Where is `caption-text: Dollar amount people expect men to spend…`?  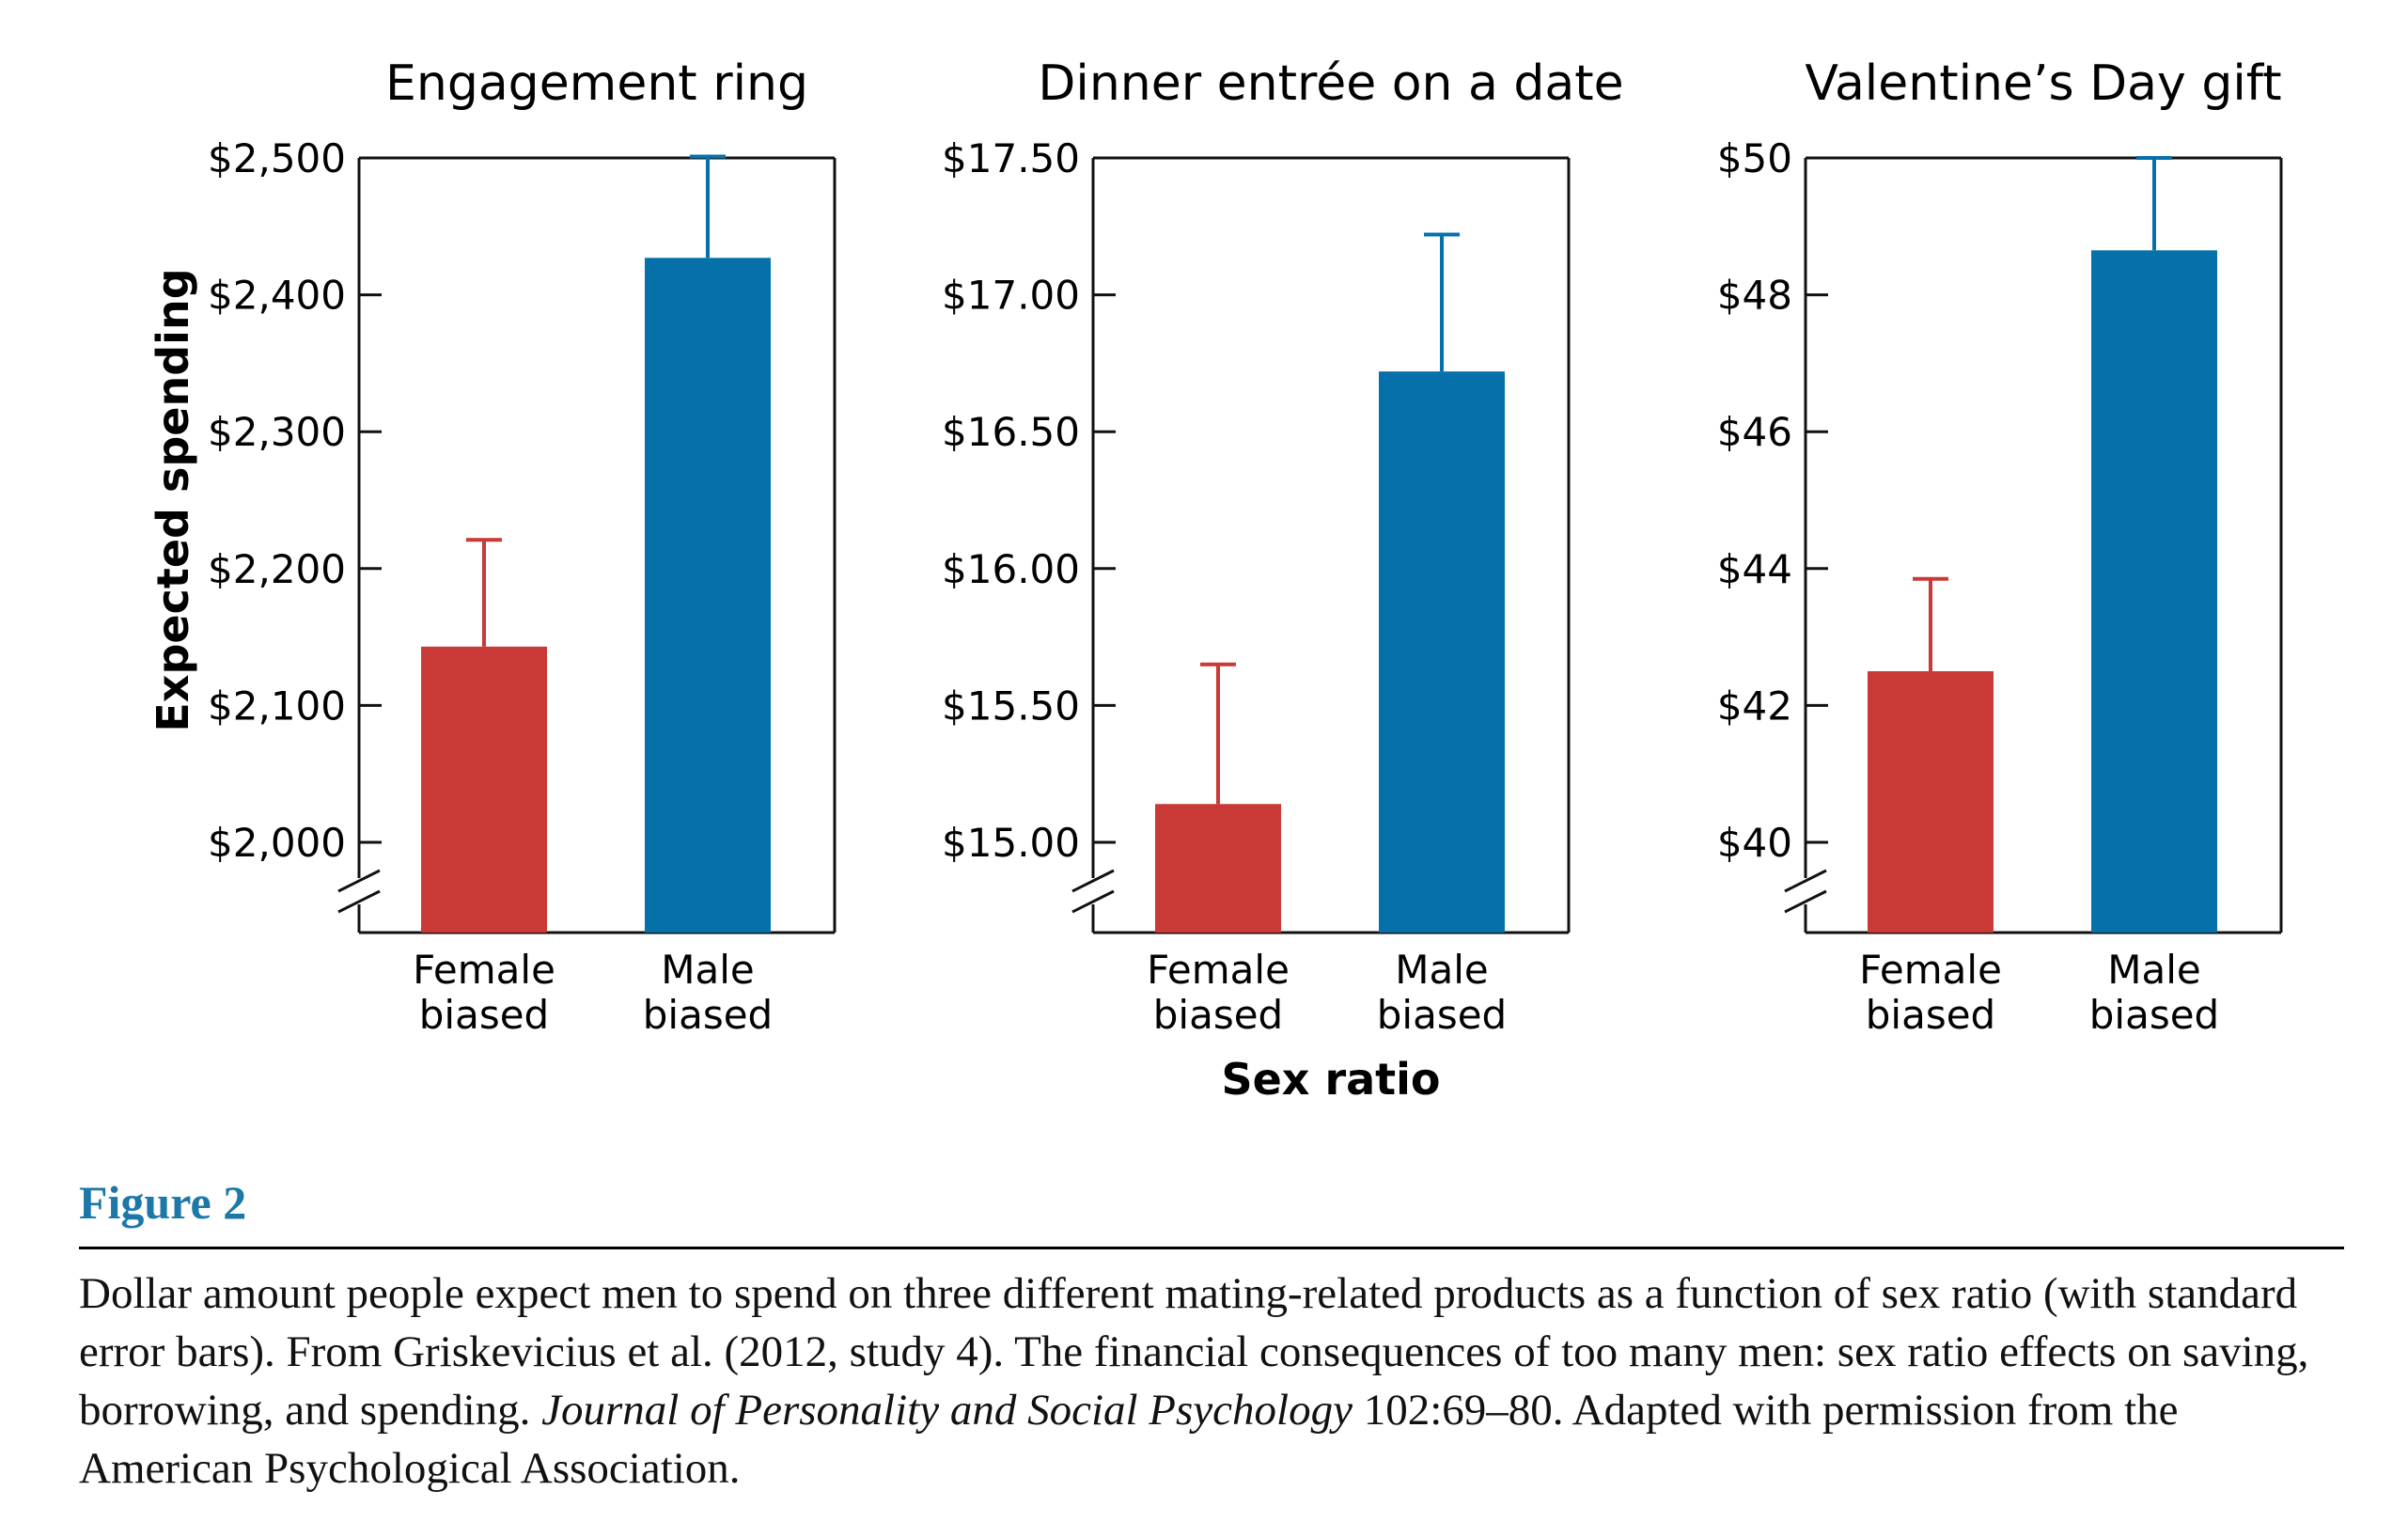 caption-text: Dollar amount people expect men to spend… is located at coordinates (1194, 1352).